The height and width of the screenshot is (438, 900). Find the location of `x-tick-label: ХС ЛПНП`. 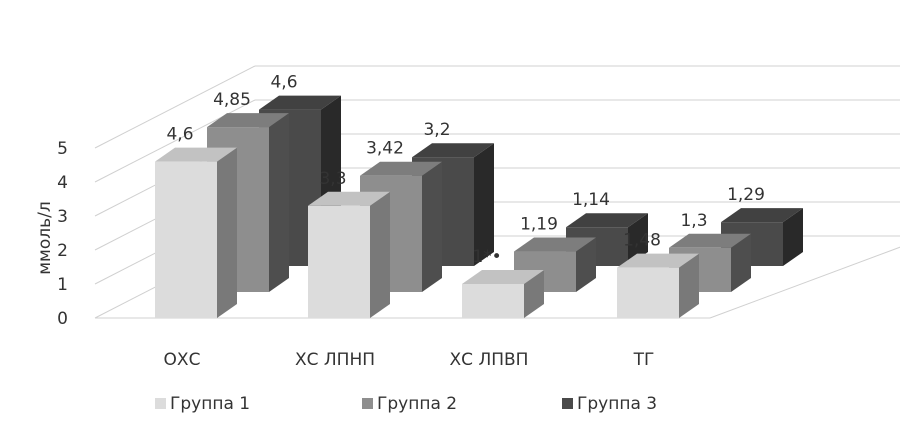

x-tick-label: ХС ЛПНП is located at coordinates (335, 360).